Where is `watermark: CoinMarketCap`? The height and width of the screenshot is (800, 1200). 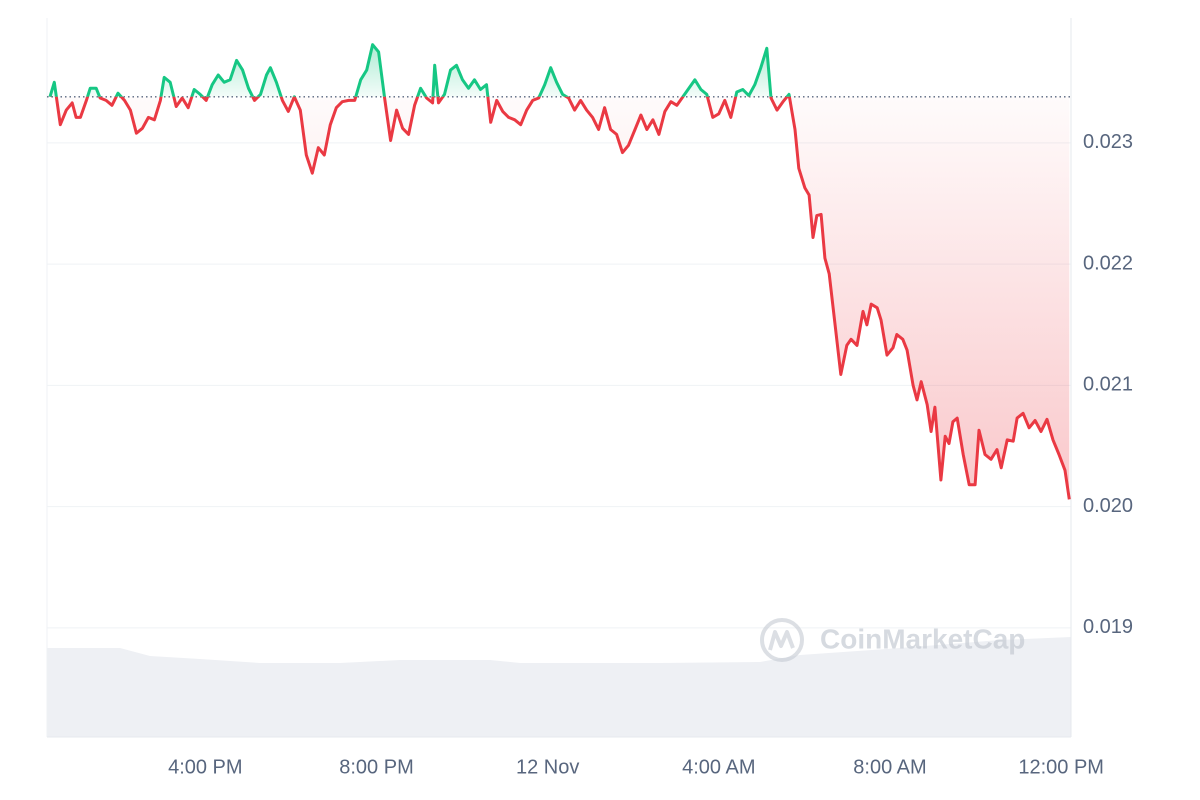 watermark: CoinMarketCap is located at coordinates (922, 638).